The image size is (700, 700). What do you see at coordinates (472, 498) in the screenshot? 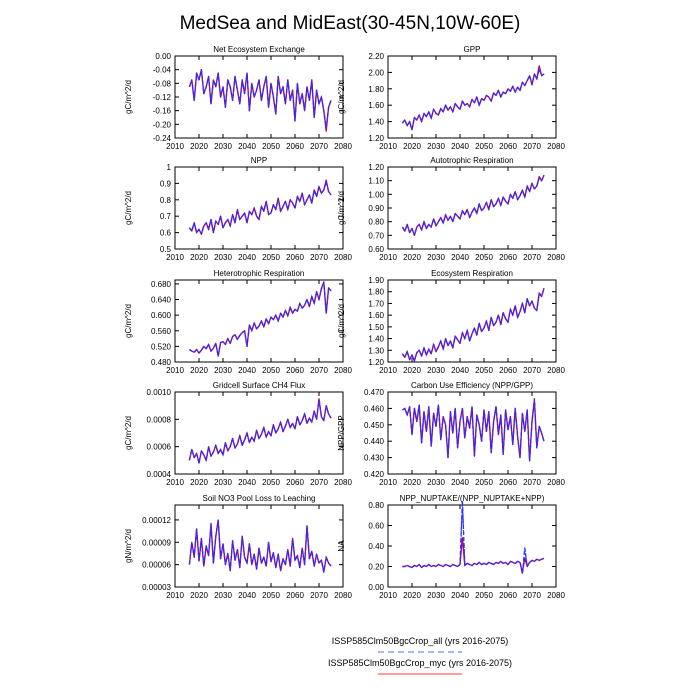
I see `panel-title: NPP_NUPTAKE/(NPP_NUPTAKE+NPP)` at bounding box center [472, 498].